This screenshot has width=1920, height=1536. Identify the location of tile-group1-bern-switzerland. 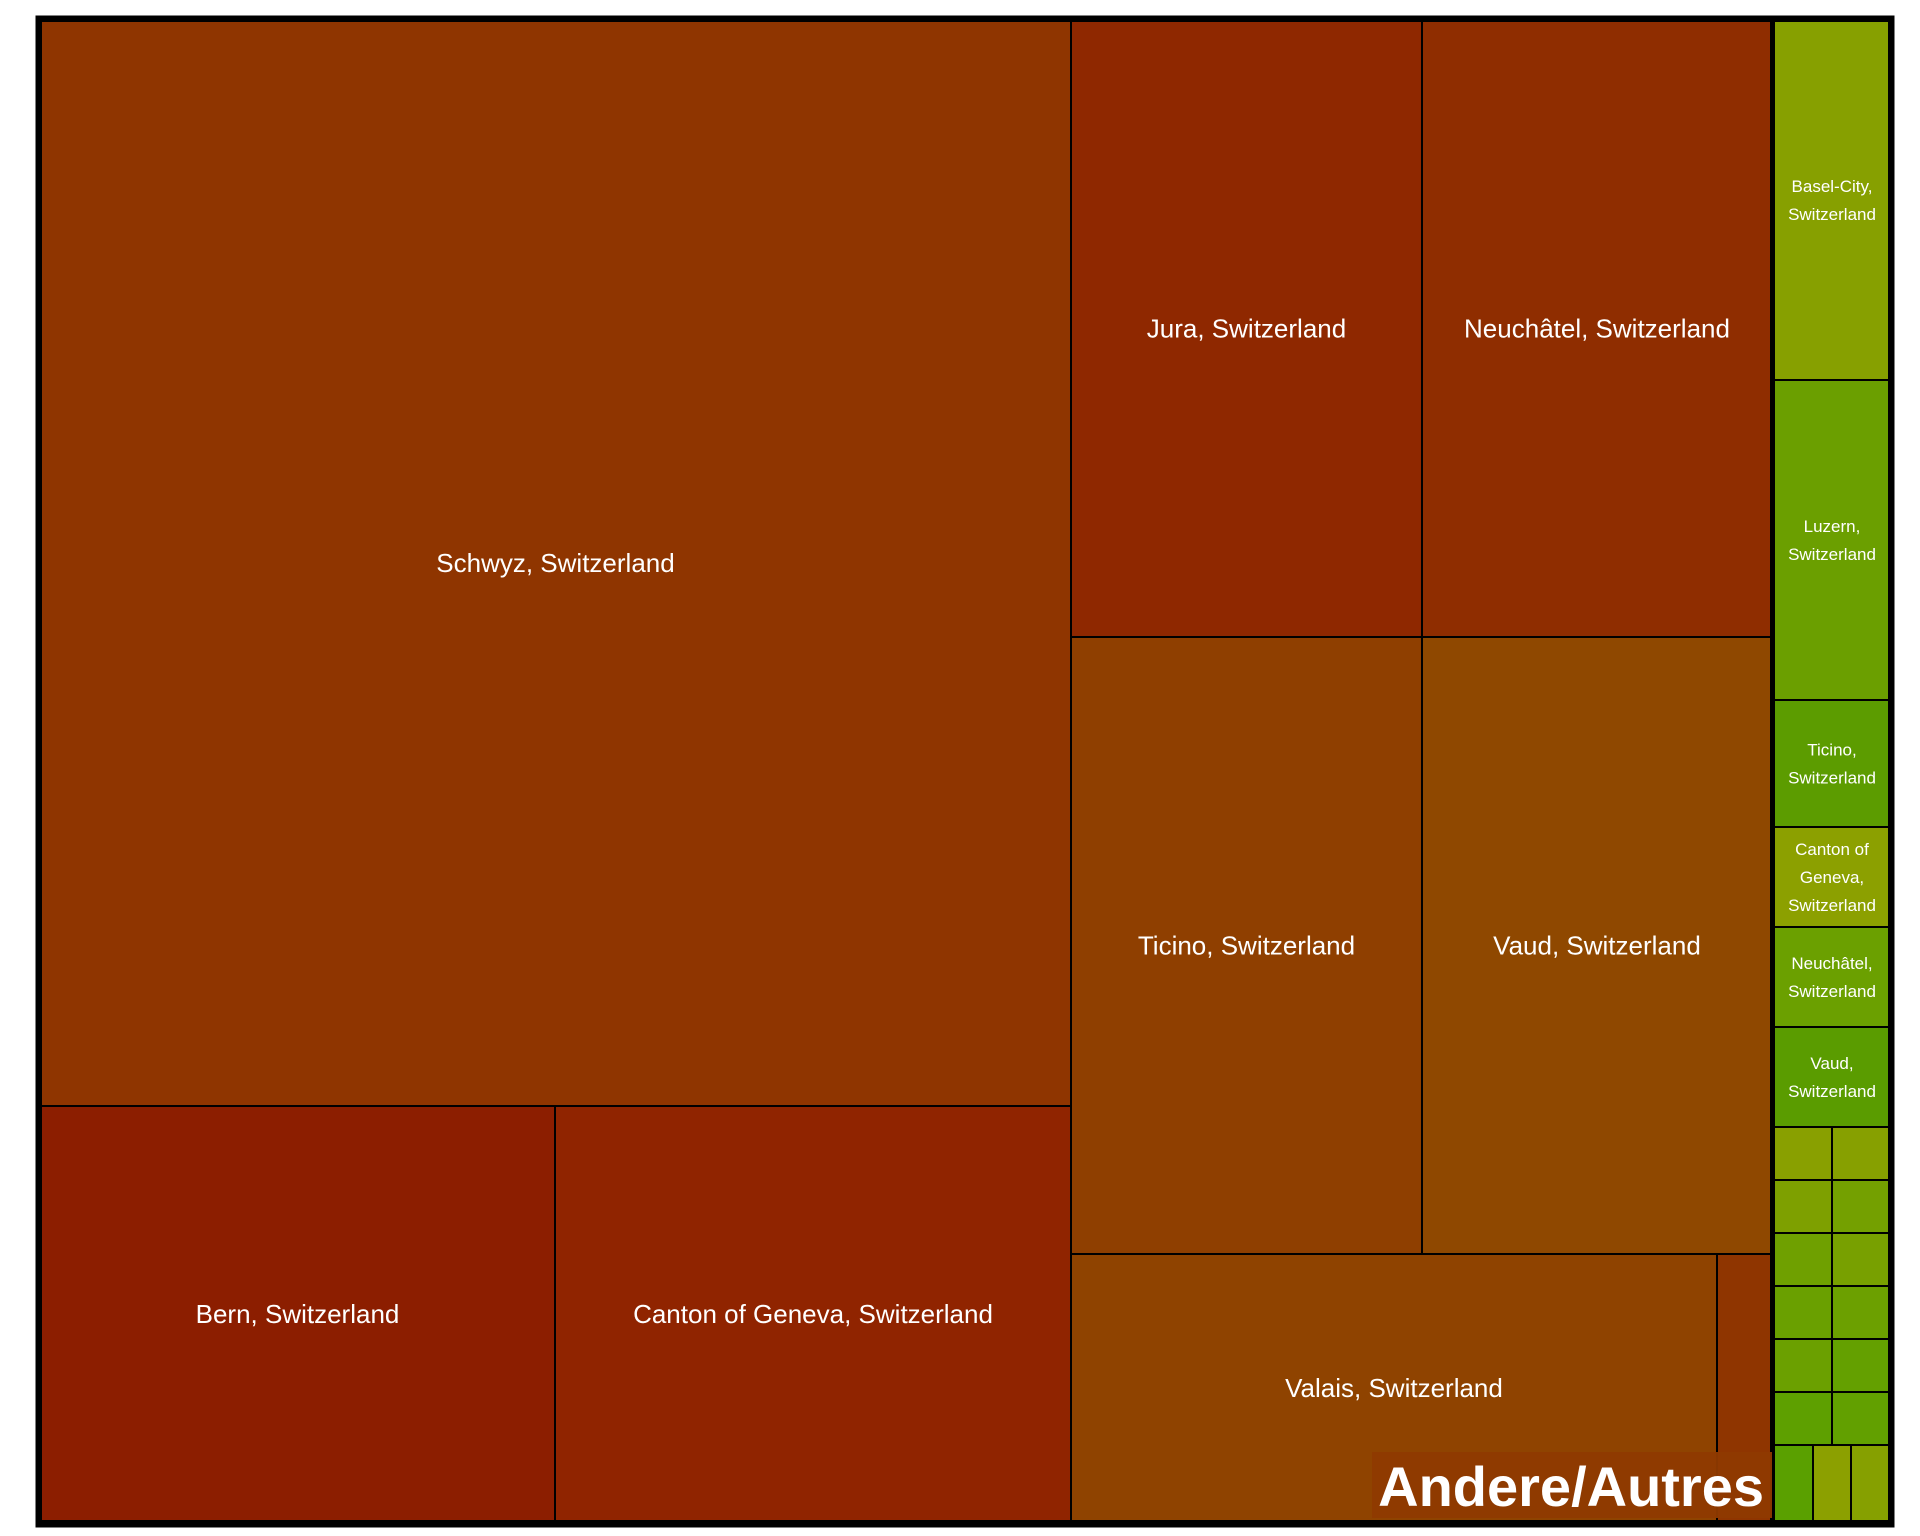
(297, 1314).